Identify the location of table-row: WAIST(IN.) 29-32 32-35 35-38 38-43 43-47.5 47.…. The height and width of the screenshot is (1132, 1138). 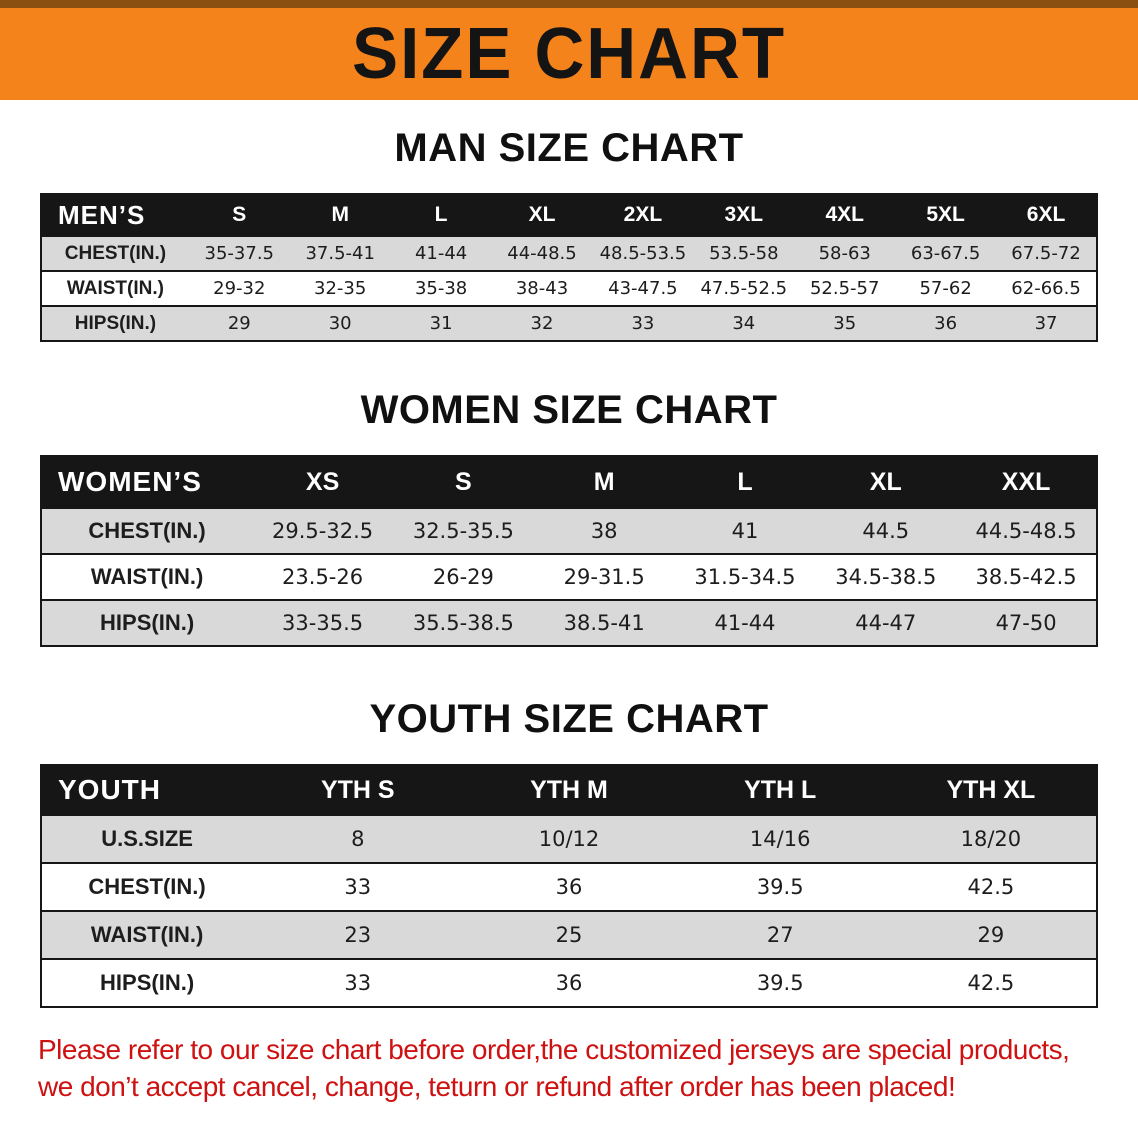
(569, 288).